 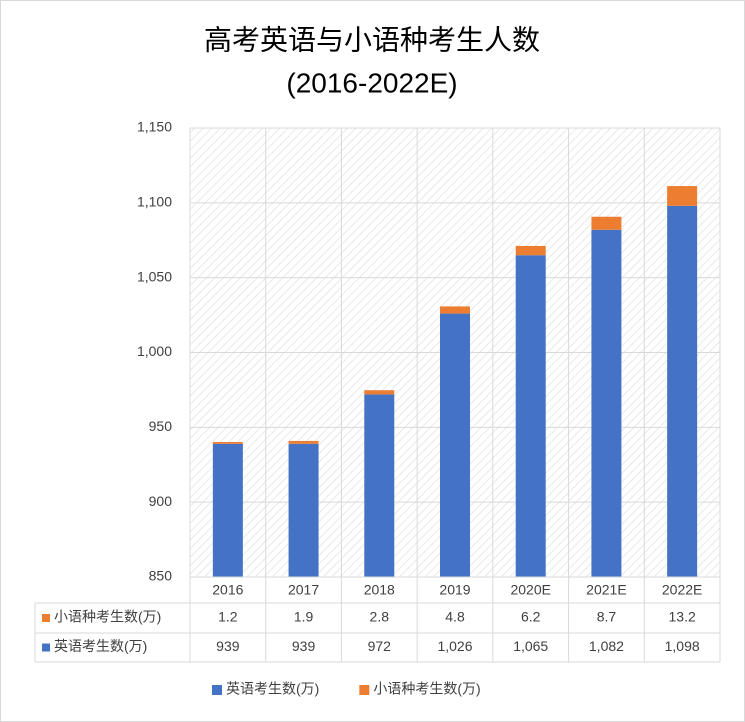 I want to click on table-cell: 1,065, so click(x=530, y=646).